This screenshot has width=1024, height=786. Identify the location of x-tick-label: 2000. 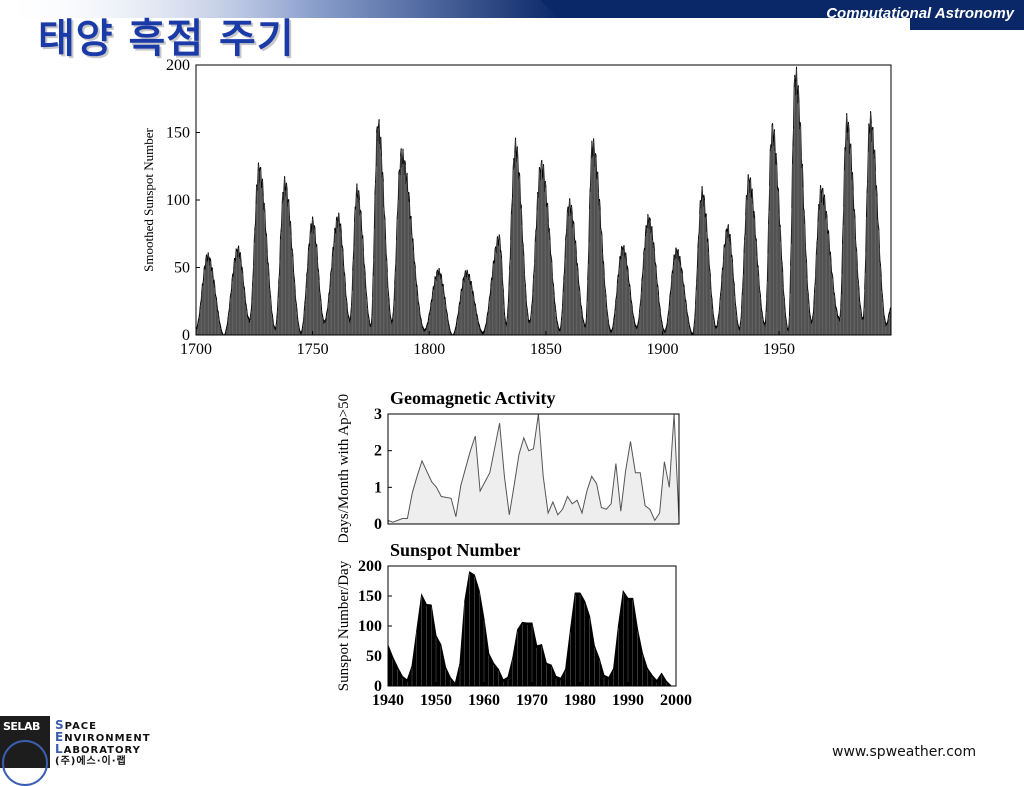
(676, 700).